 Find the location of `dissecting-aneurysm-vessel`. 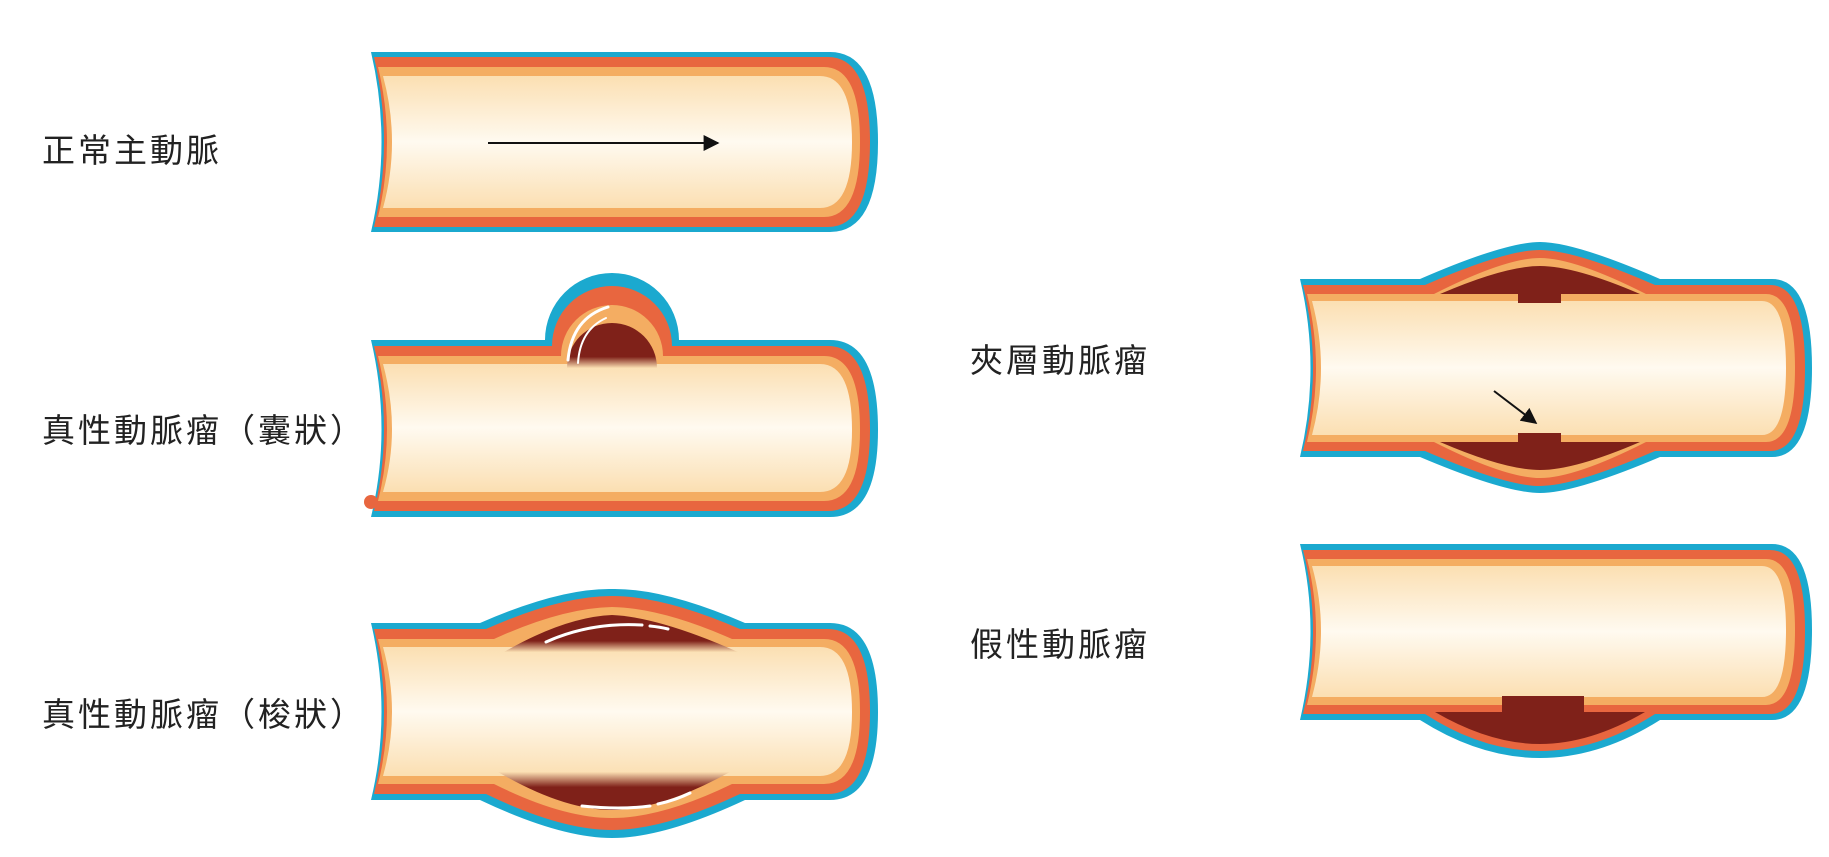

dissecting-aneurysm-vessel is located at coordinates (1556, 367).